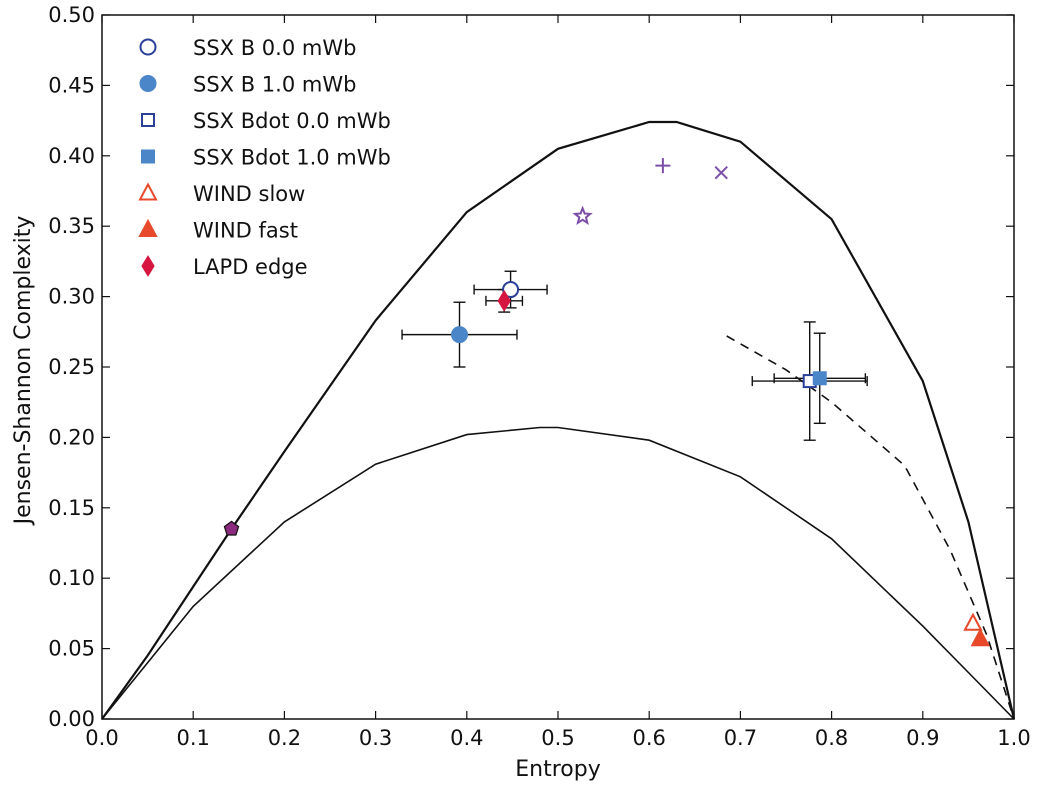 Image resolution: width=1038 pixels, height=788 pixels. Describe the element at coordinates (71, 578) in the screenshot. I see `y-tick-label: 0.10` at that location.